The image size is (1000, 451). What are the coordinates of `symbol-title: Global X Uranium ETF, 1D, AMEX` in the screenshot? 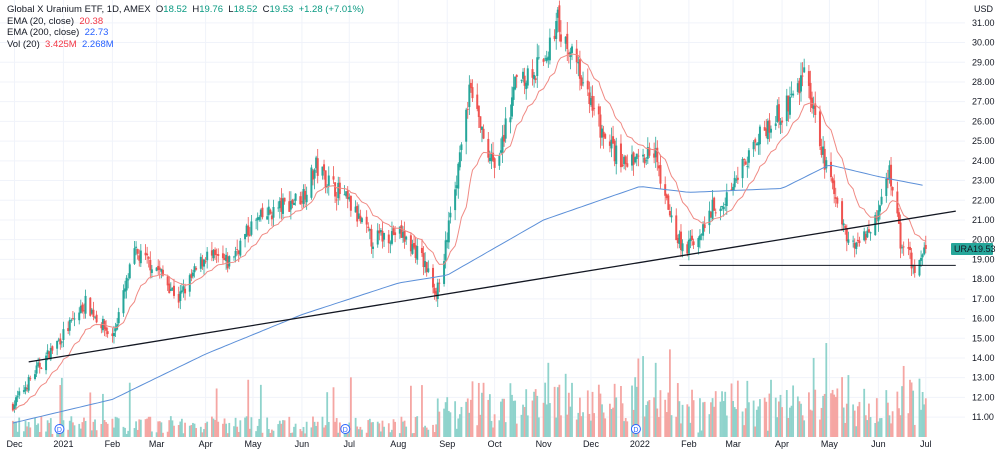 It's located at (79, 9).